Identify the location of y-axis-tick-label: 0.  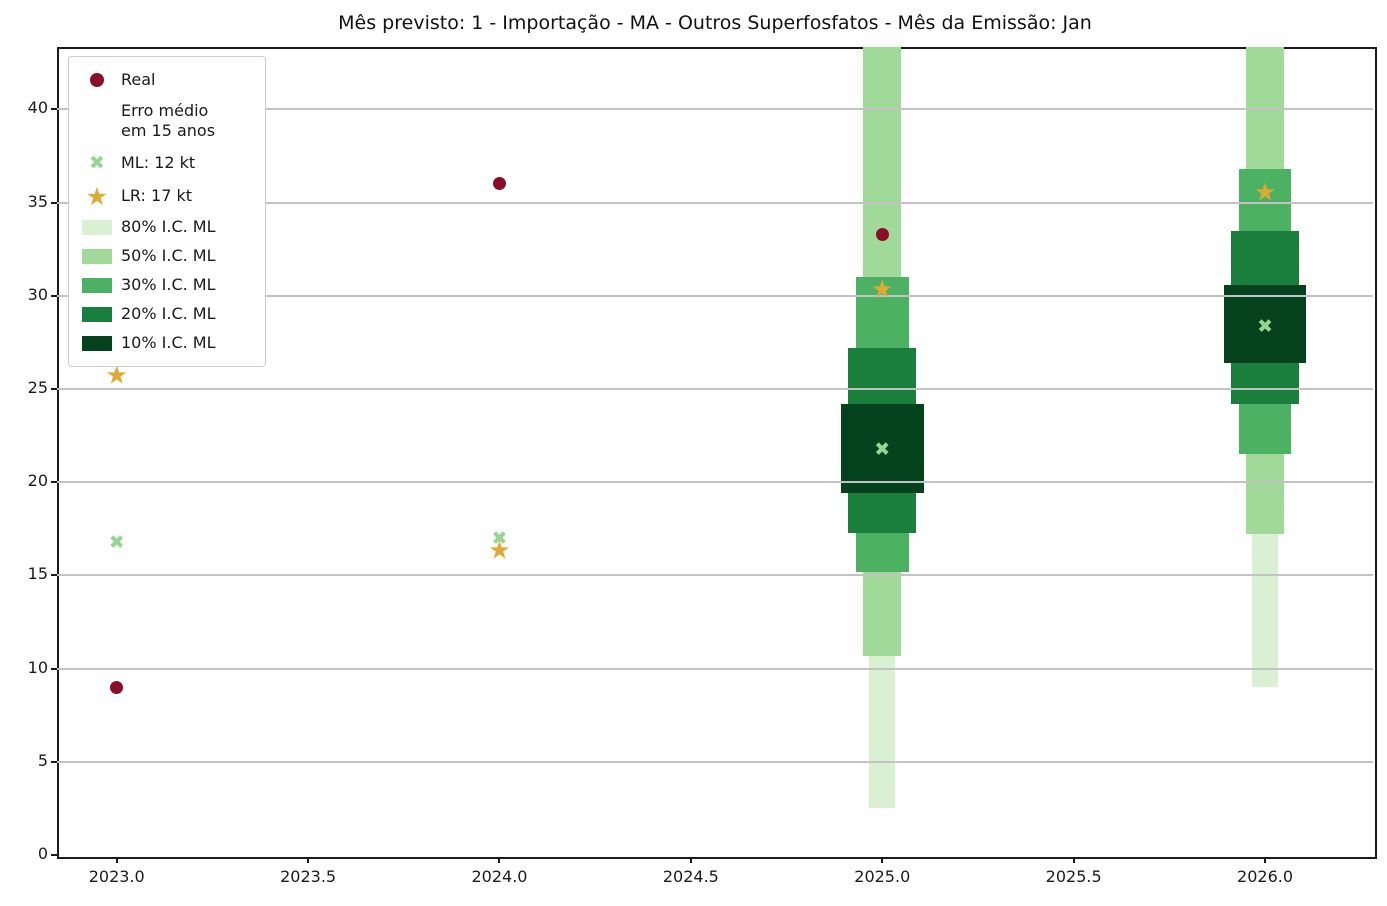
(42, 853).